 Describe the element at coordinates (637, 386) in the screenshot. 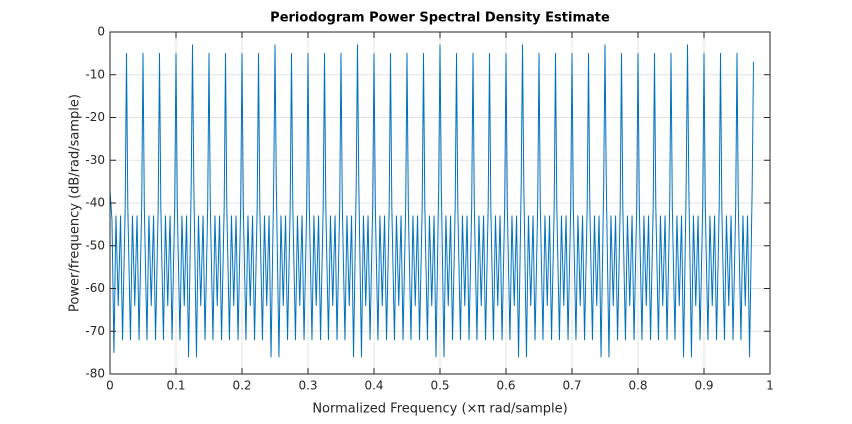

I see `x-tick-label: 0.8` at that location.